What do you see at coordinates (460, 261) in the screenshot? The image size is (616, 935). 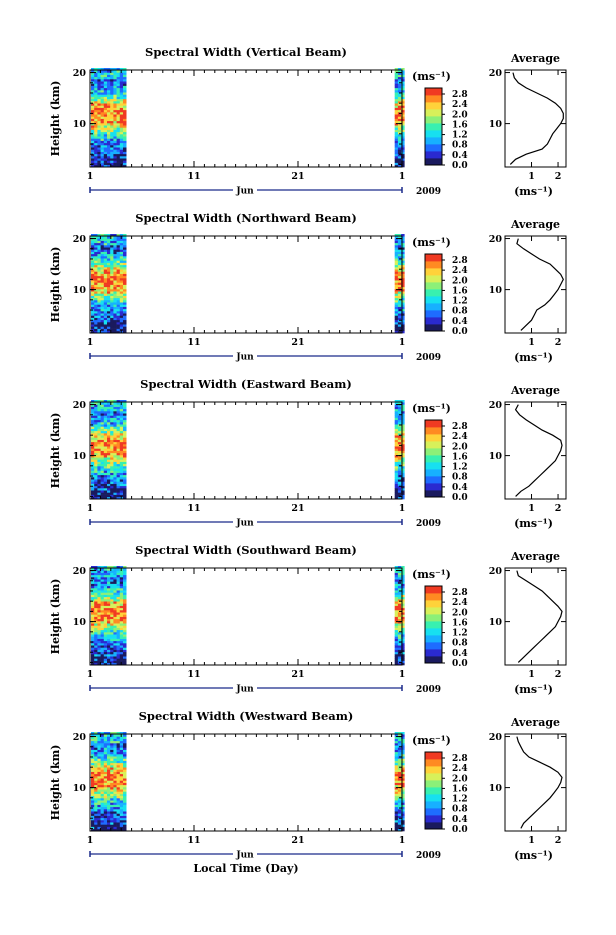 I see `colorbar-tick-label: 2.8` at bounding box center [460, 261].